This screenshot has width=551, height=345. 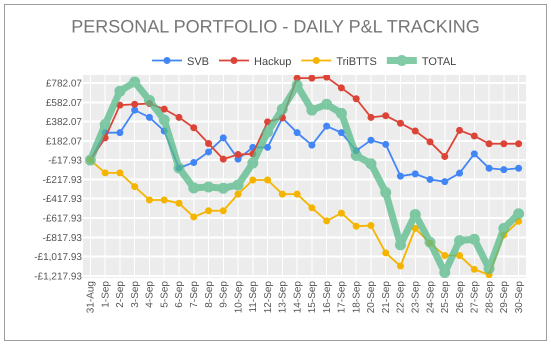 I want to click on x-tick-label: 4-Sep, so click(x=150, y=294).